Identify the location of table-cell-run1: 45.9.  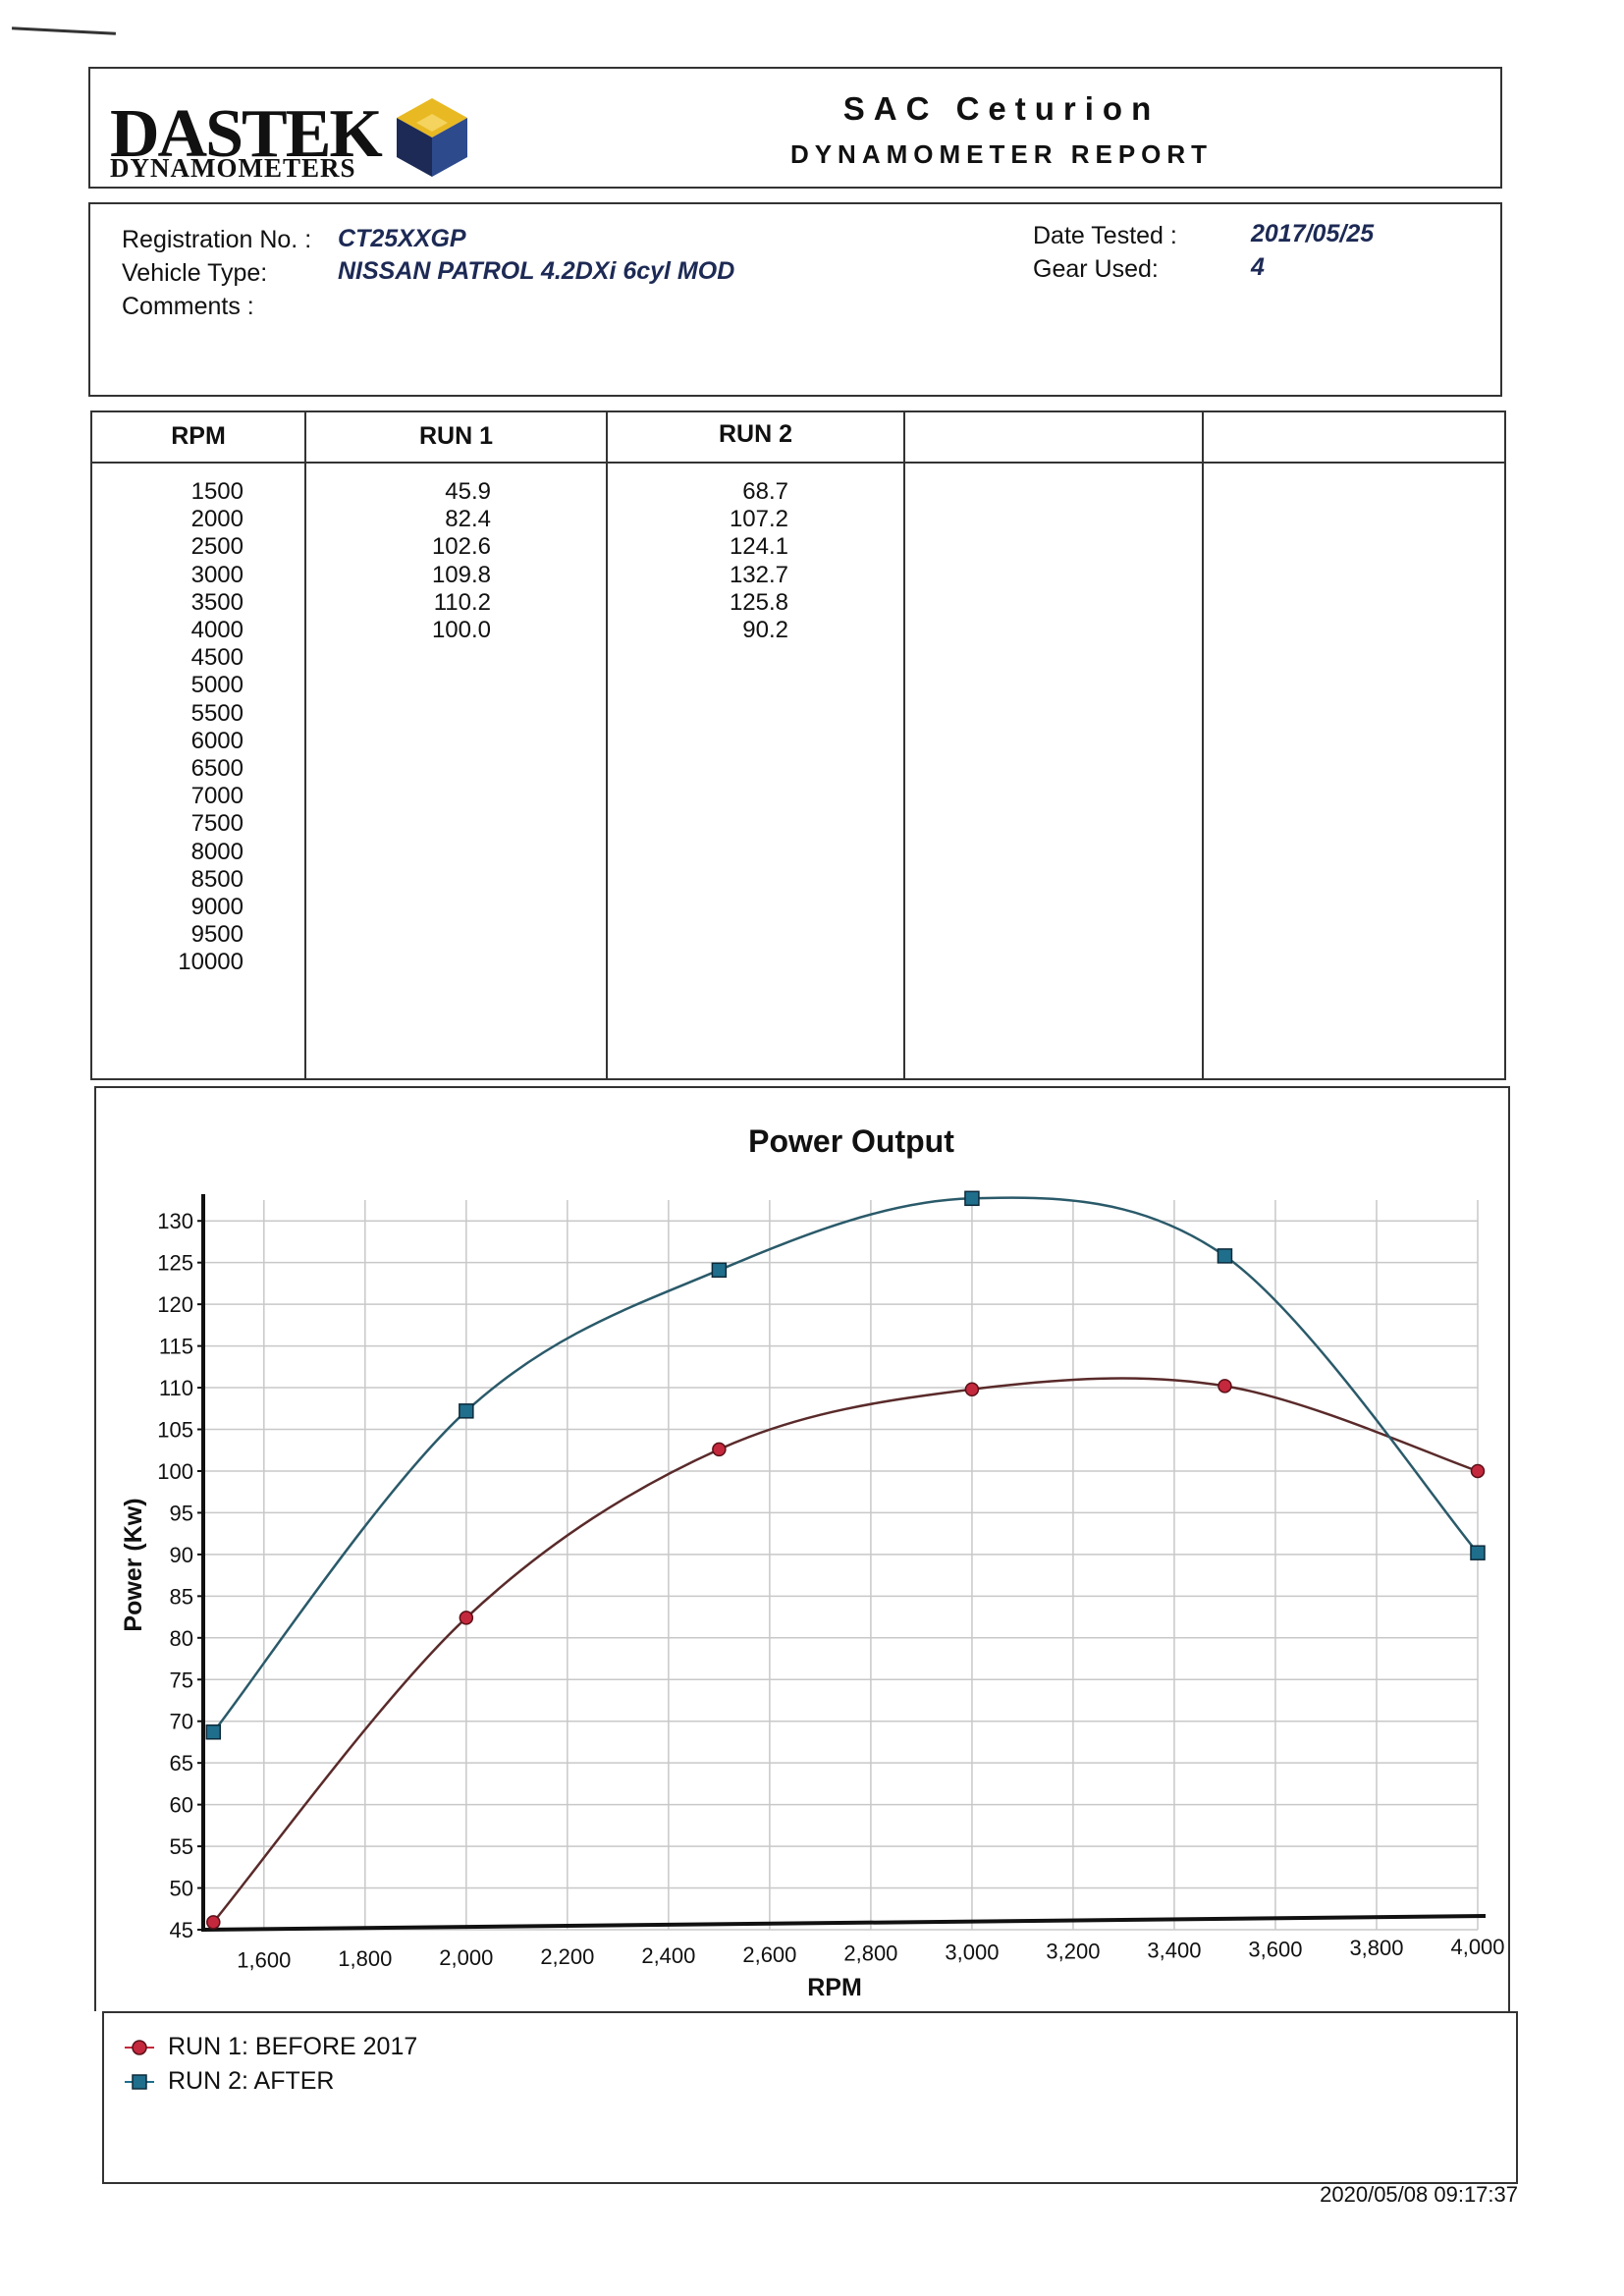
(468, 491).